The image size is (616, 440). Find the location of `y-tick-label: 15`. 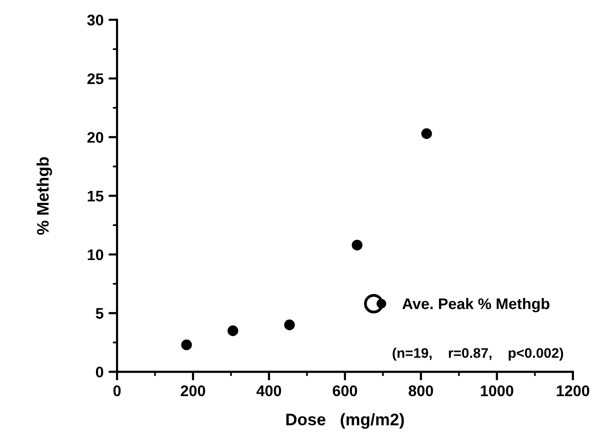

y-tick-label: 15 is located at coordinates (96, 196).